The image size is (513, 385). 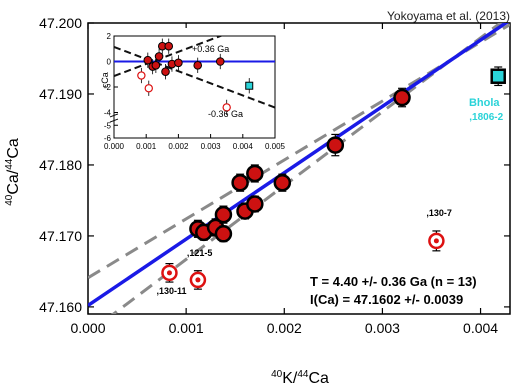 What do you see at coordinates (200, 253) in the screenshot?
I see `point-label: ,121-5` at bounding box center [200, 253].